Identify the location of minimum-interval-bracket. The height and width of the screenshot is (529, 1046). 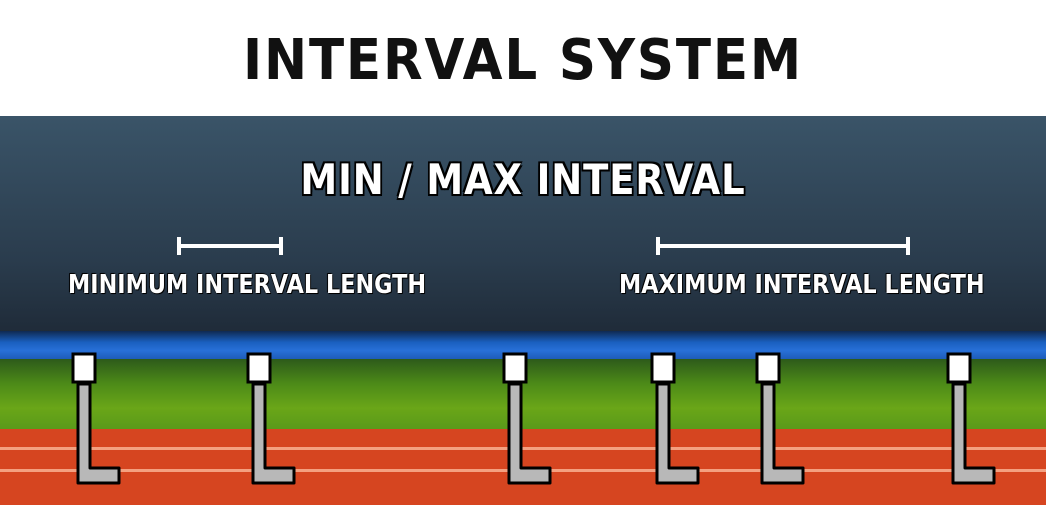
(230, 246).